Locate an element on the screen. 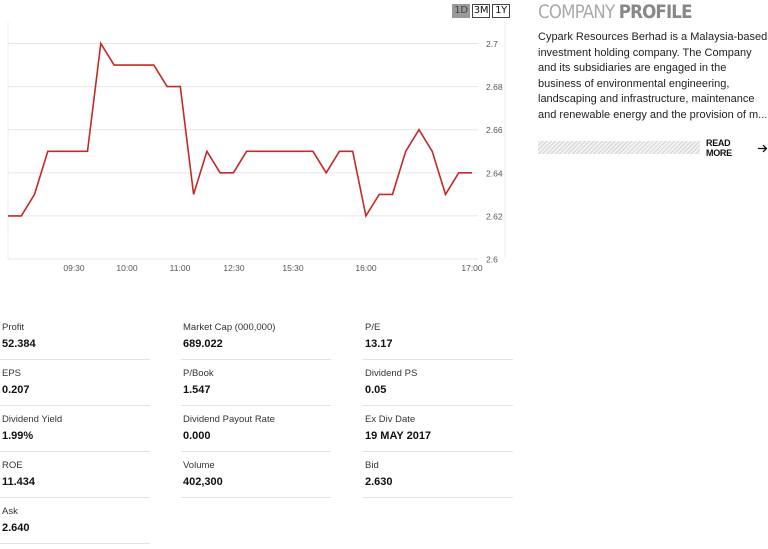 The height and width of the screenshot is (549, 768). stat-label: Dividend PS is located at coordinates (391, 373).